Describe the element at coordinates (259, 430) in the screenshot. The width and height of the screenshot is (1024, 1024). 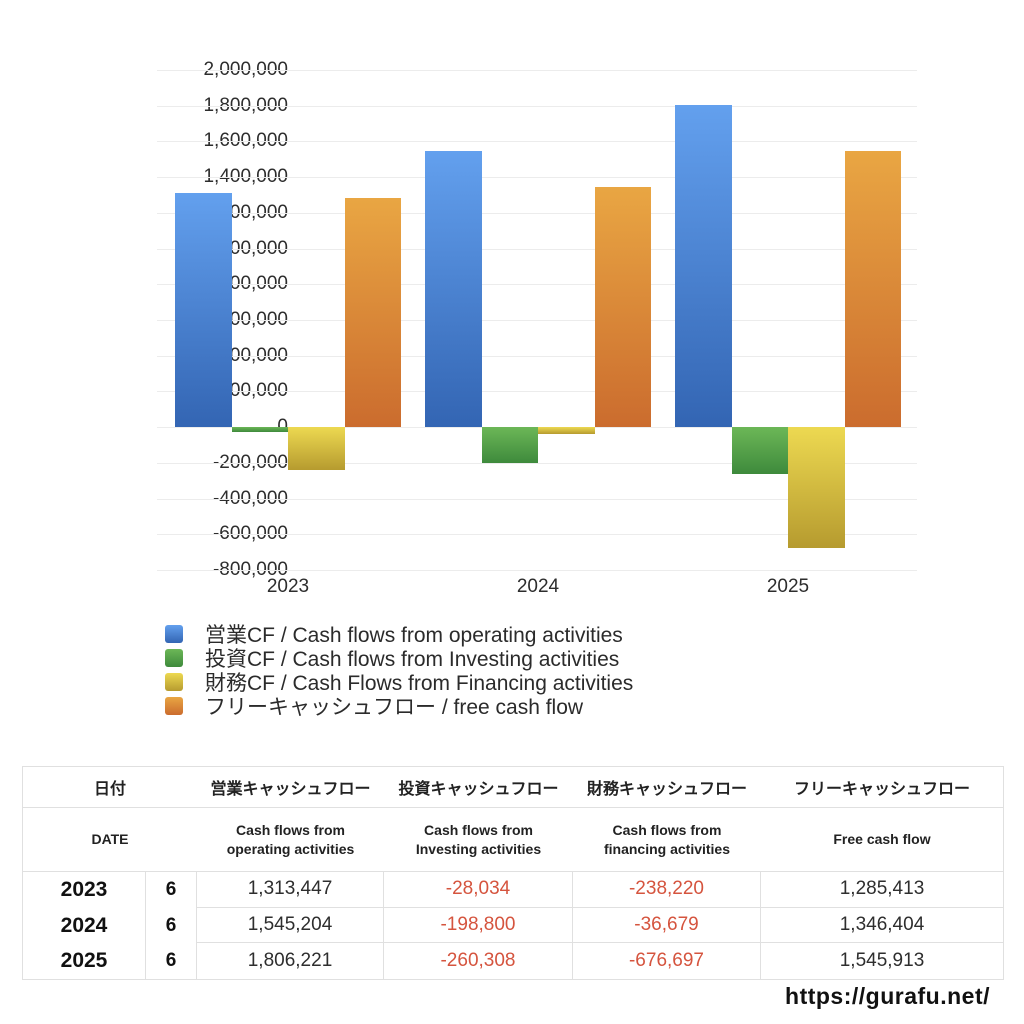
I see `bar-2023-series1` at that location.